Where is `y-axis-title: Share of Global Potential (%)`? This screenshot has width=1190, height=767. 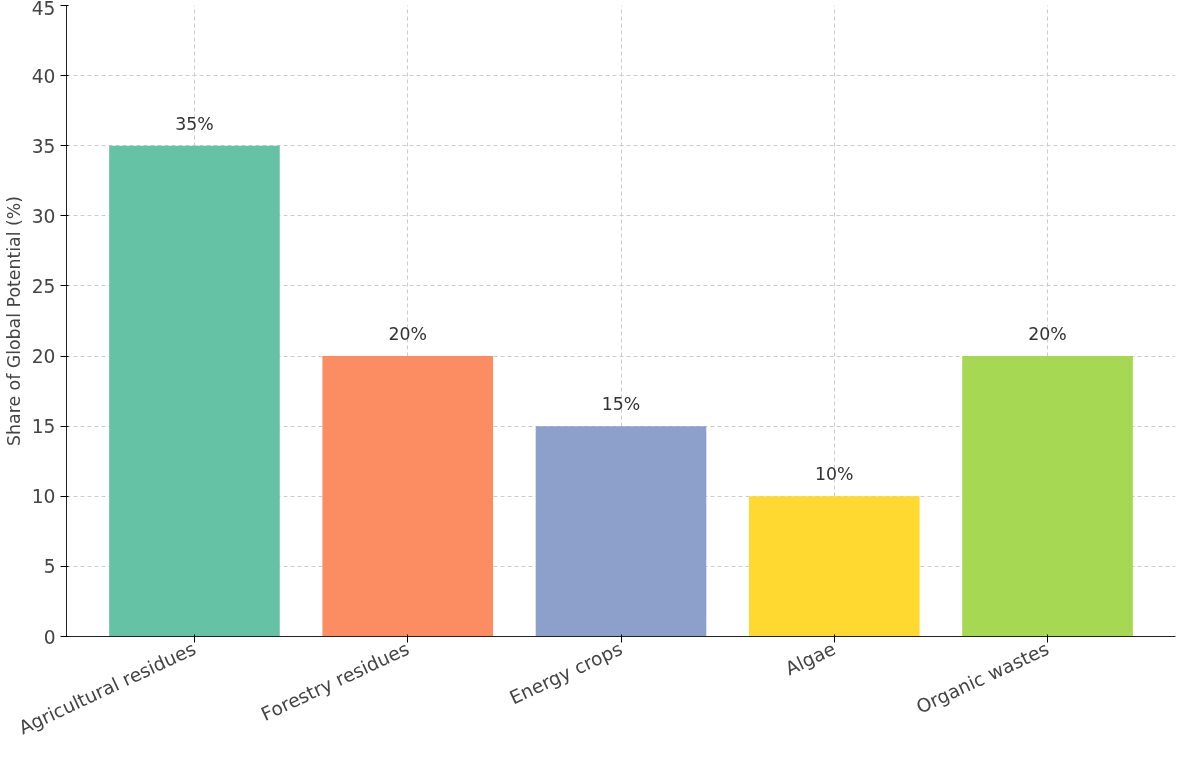 y-axis-title: Share of Global Potential (%) is located at coordinates (13, 321).